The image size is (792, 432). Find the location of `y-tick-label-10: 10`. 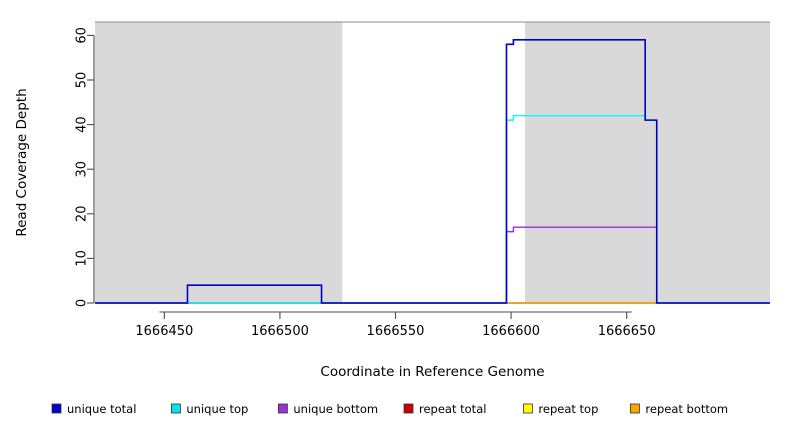

y-tick-label-10: 10 is located at coordinates (82, 258).